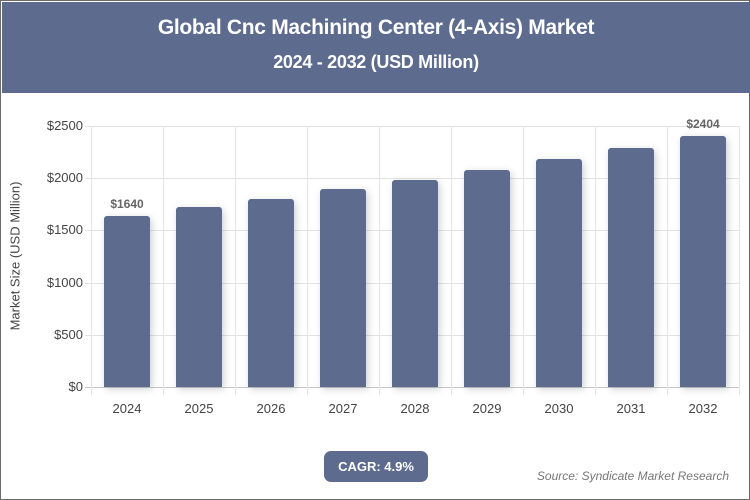 This screenshot has width=750, height=500. I want to click on bar-2030, so click(559, 273).